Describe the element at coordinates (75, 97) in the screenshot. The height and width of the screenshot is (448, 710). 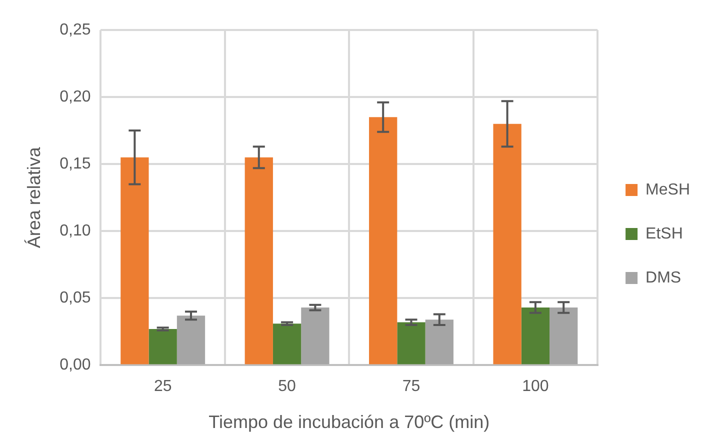
I see `y-tick-label: 0,20` at that location.